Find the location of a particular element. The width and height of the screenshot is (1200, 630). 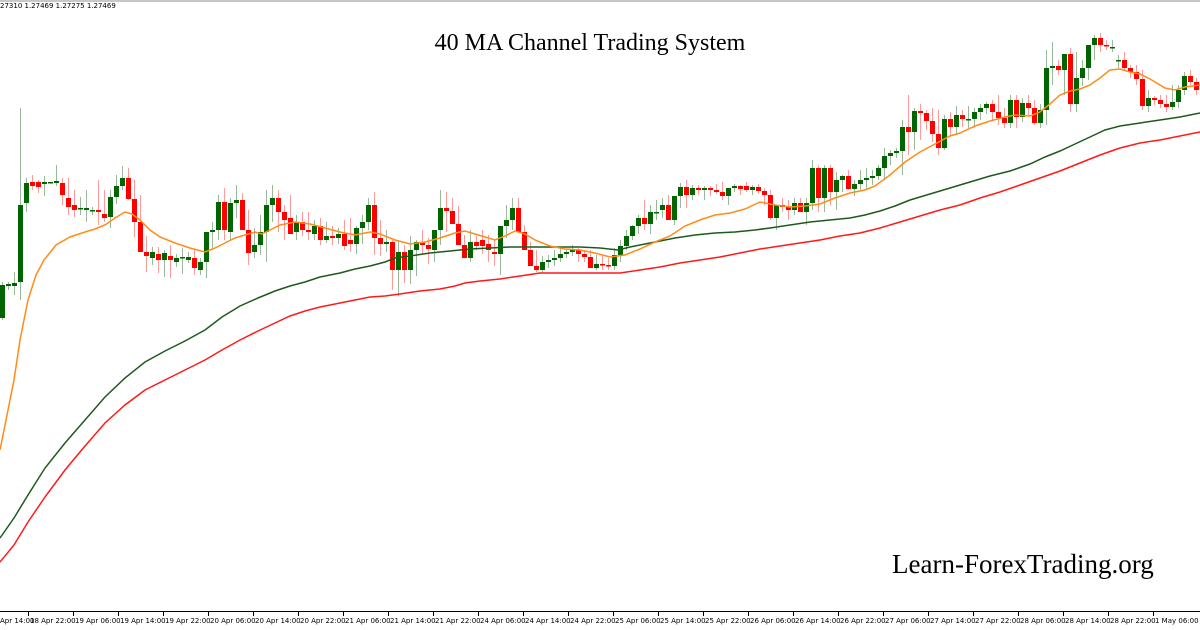

ohlc-readout: 27310 1.27469 1.27275 1.27469 is located at coordinates (58, 6).